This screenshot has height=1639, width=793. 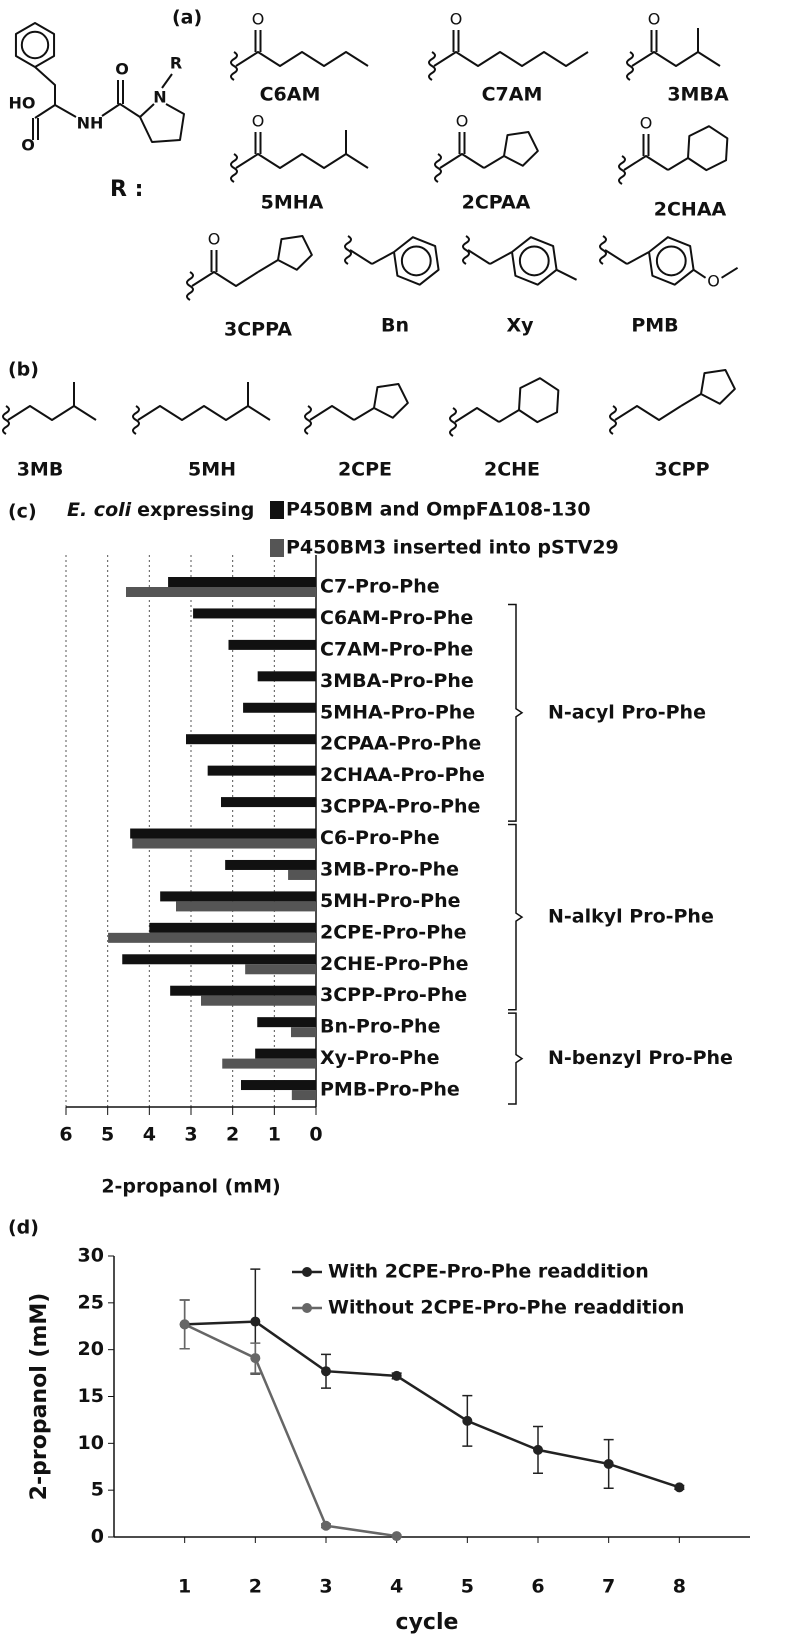 What do you see at coordinates (91, 1443) in the screenshot?
I see `y-tick-label: 10` at bounding box center [91, 1443].